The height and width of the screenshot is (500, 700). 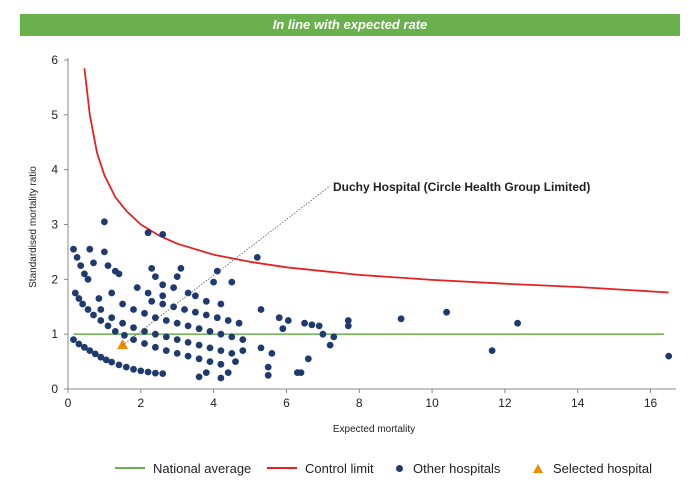 What do you see at coordinates (578, 403) in the screenshot?
I see `x-tick-label: 14` at bounding box center [578, 403].